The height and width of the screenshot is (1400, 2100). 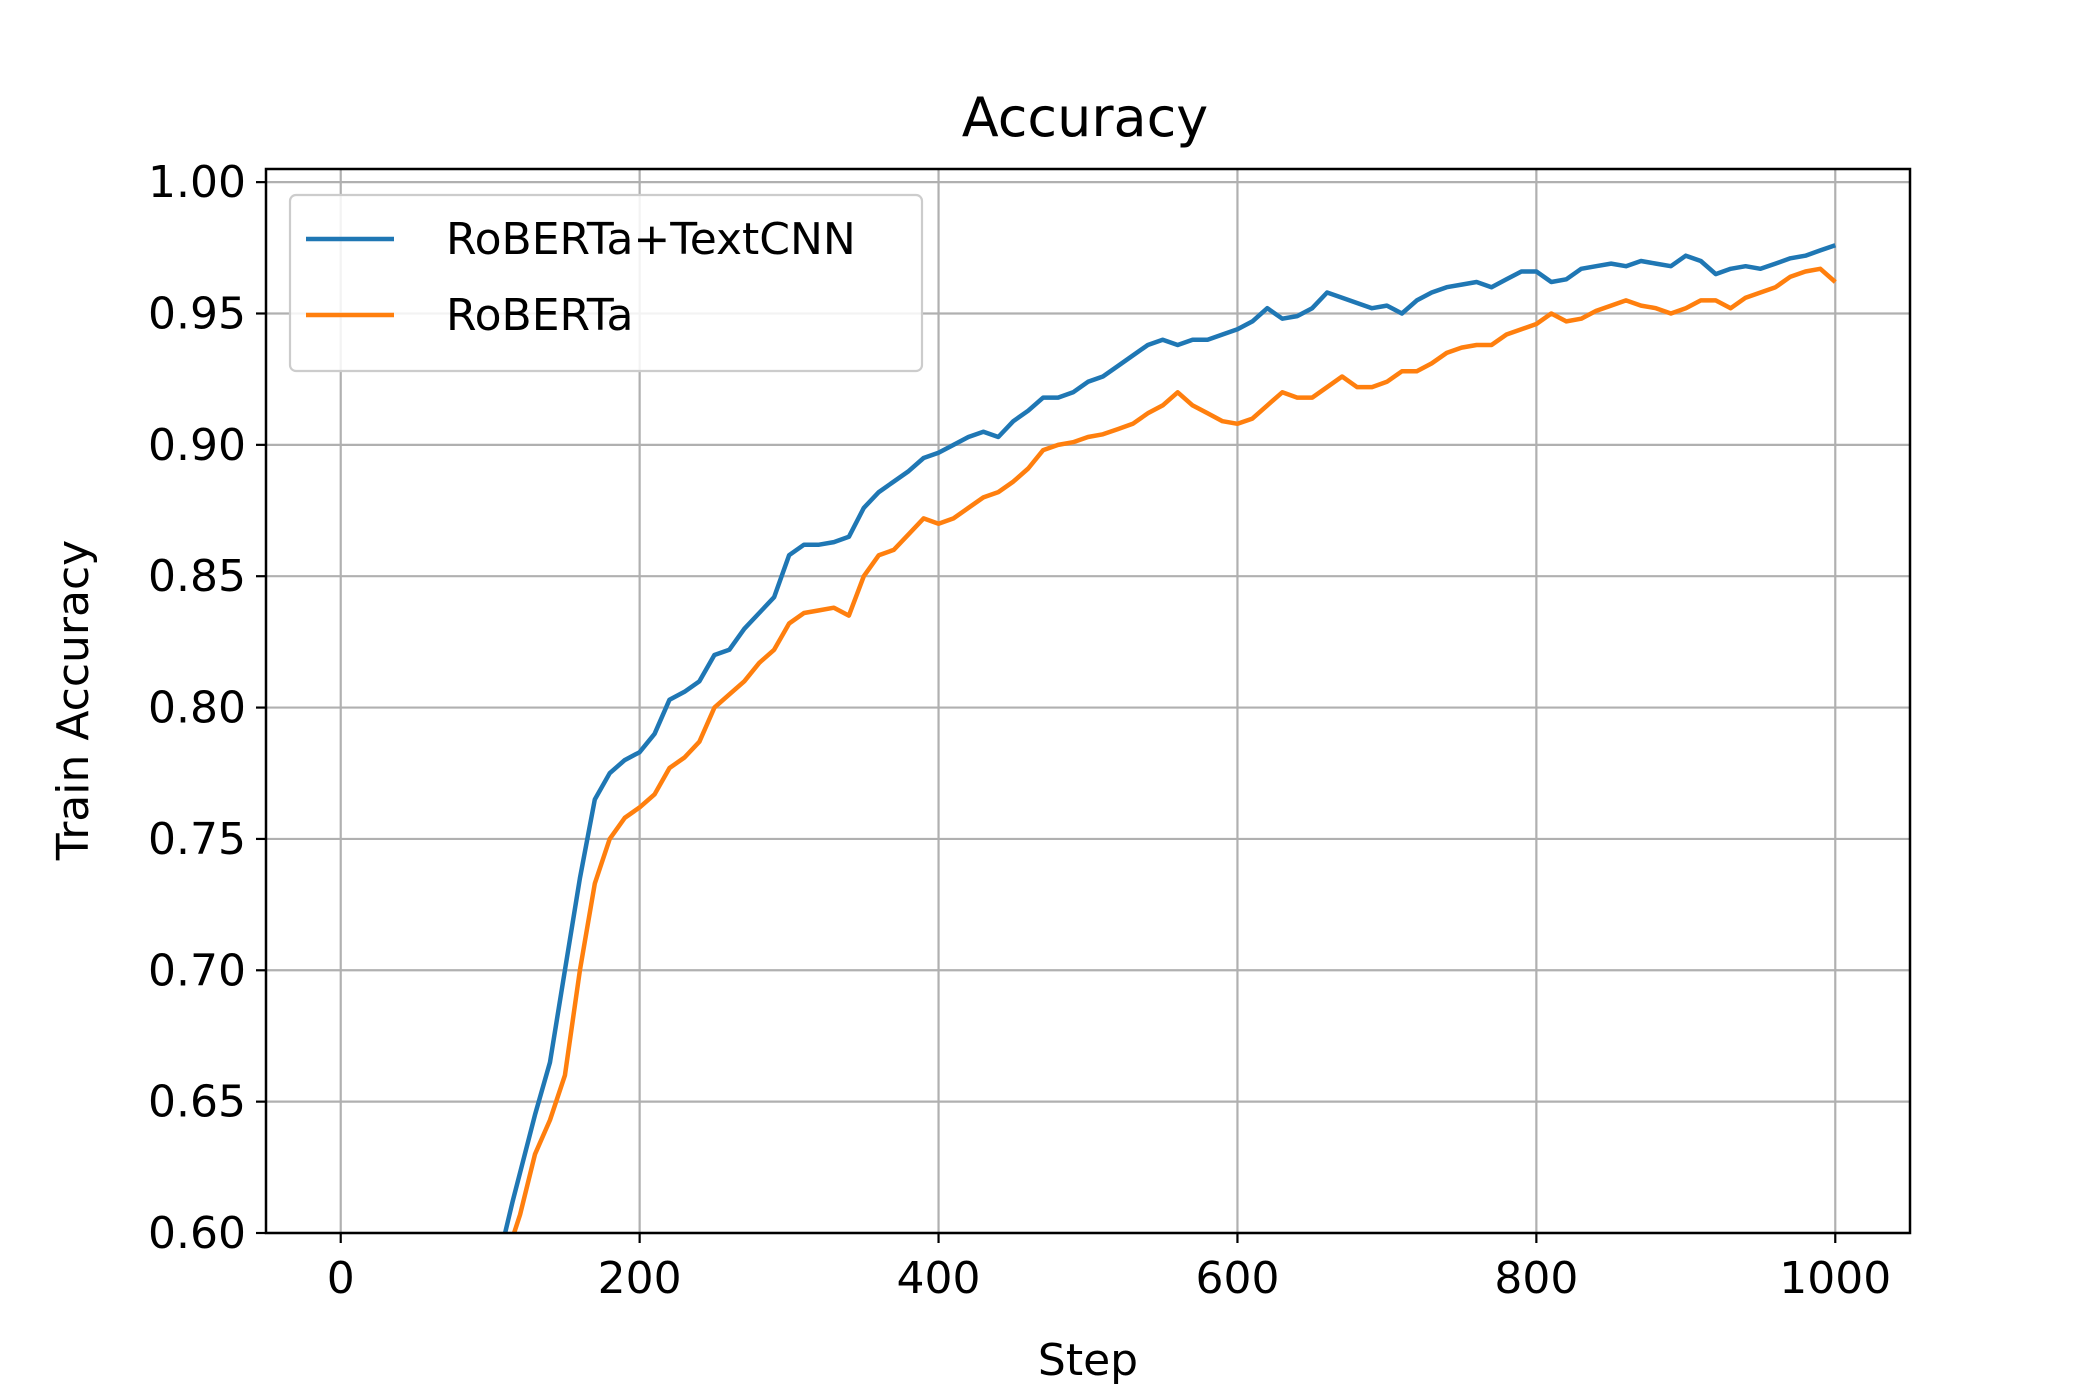 I want to click on y-tick-label: 0.70, so click(x=197, y=970).